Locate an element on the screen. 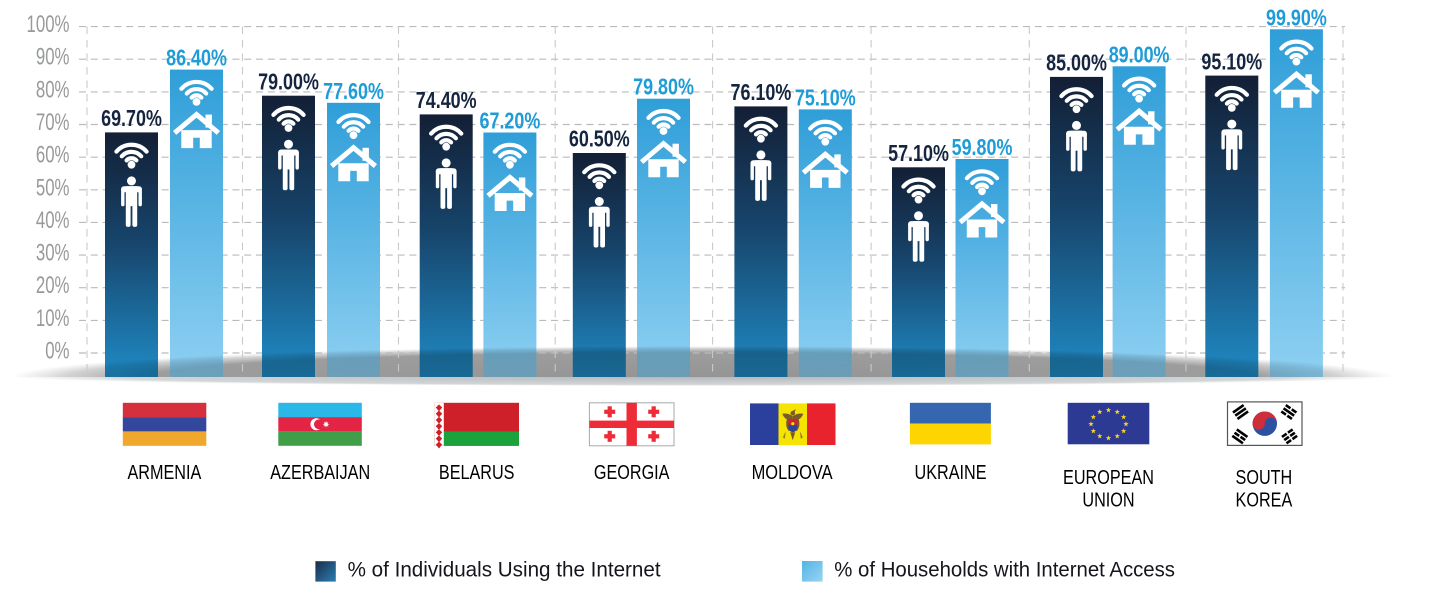 Image resolution: width=1430 pixels, height=602 pixels. svg-text: SOUTH is located at coordinates (1264, 478).